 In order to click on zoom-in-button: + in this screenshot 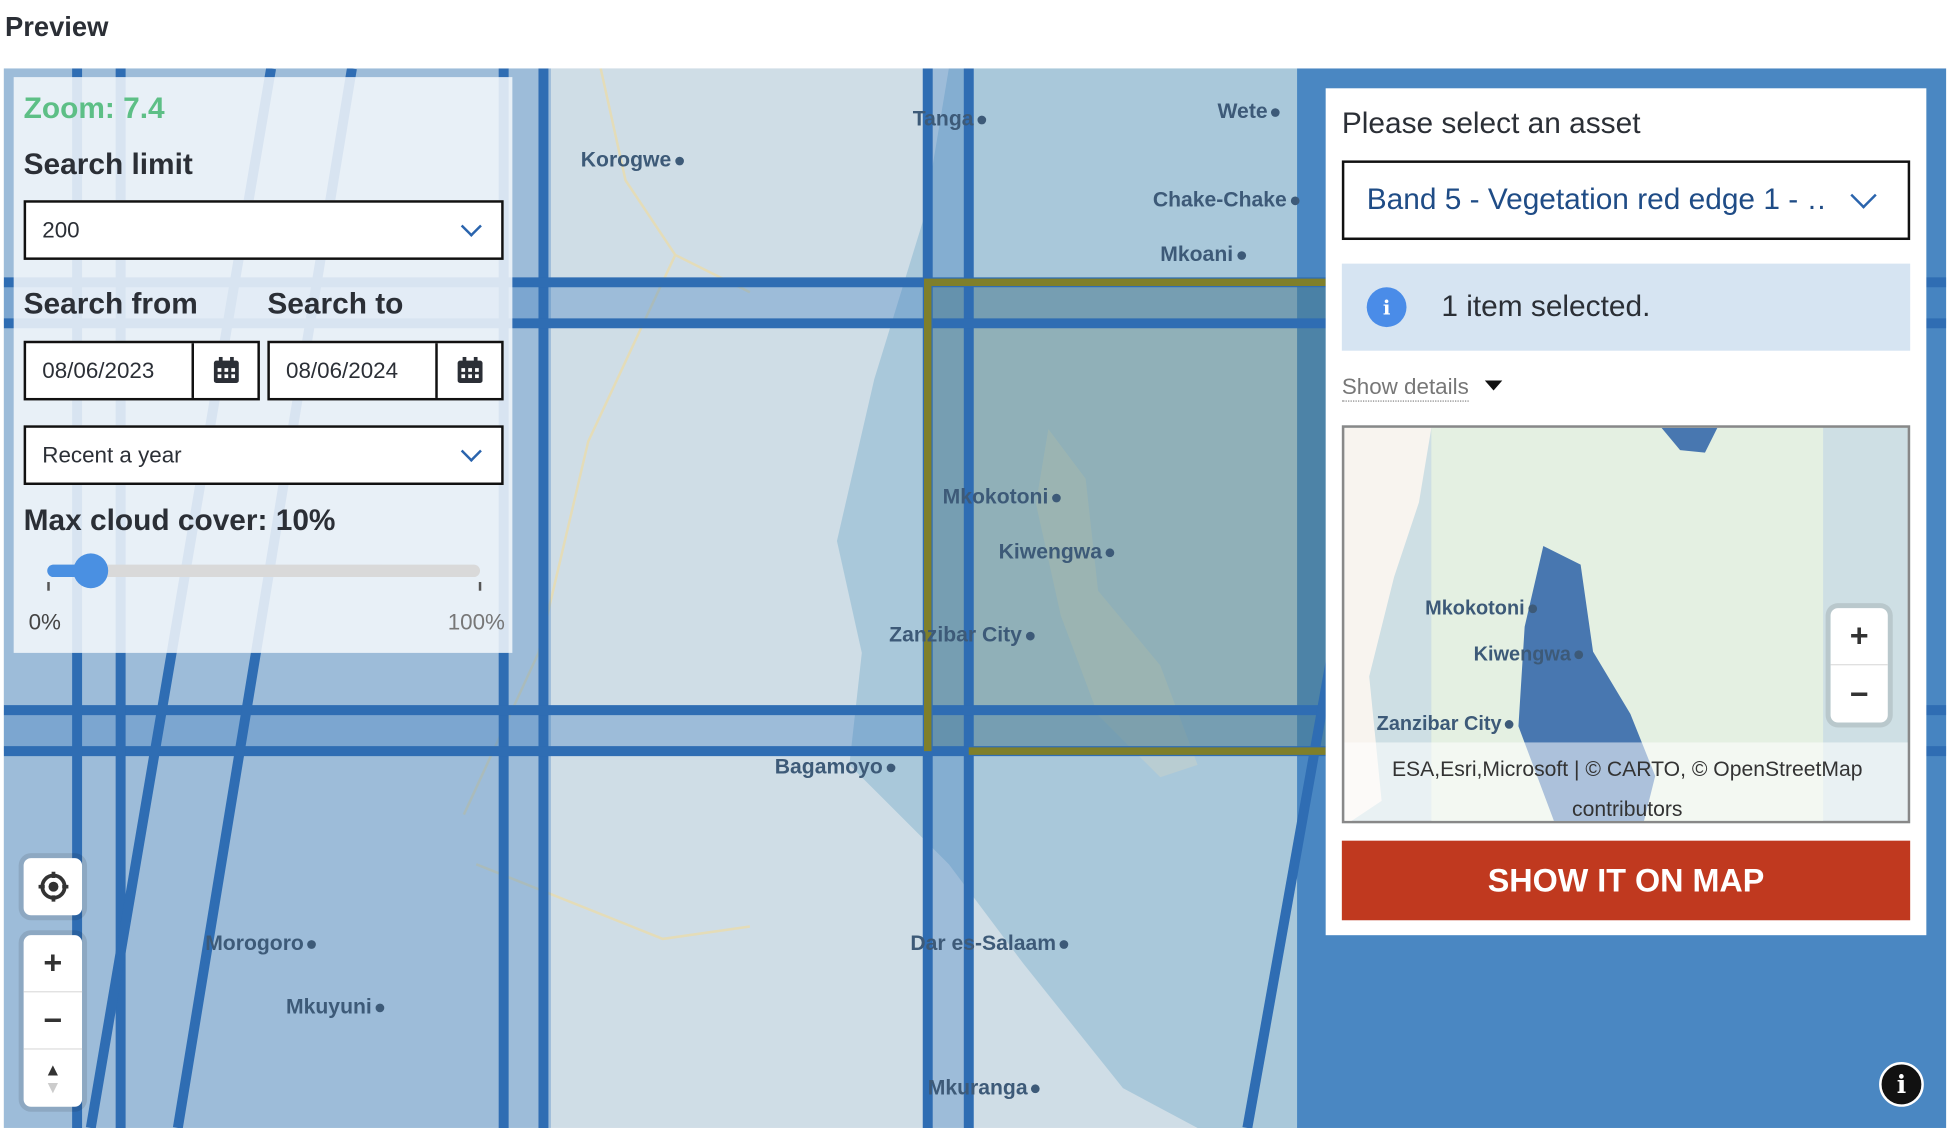, I will do `click(53, 964)`.